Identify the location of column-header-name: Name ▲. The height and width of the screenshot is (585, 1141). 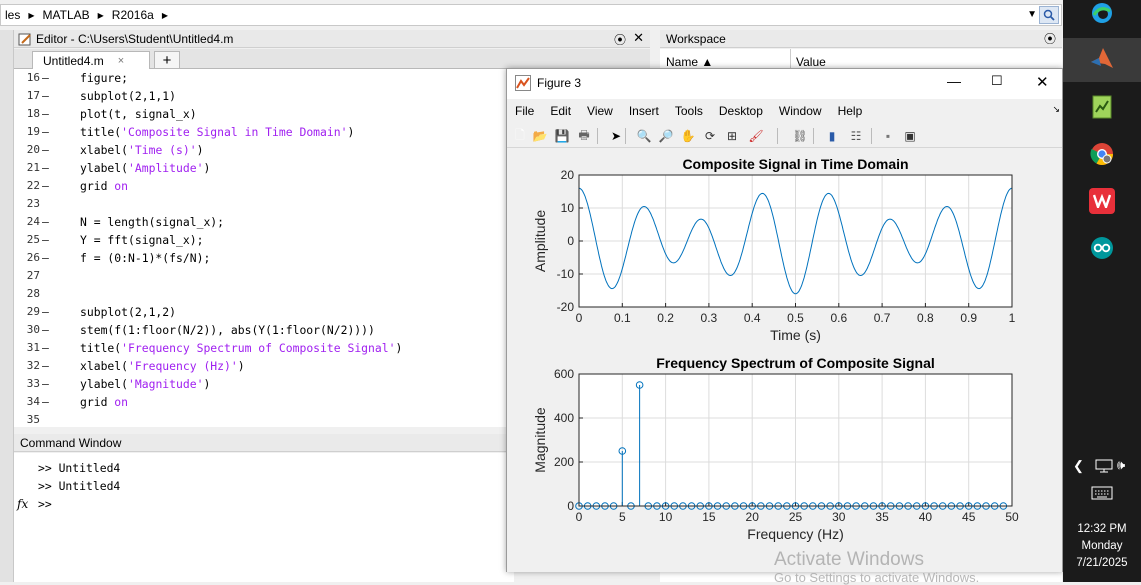
(690, 62).